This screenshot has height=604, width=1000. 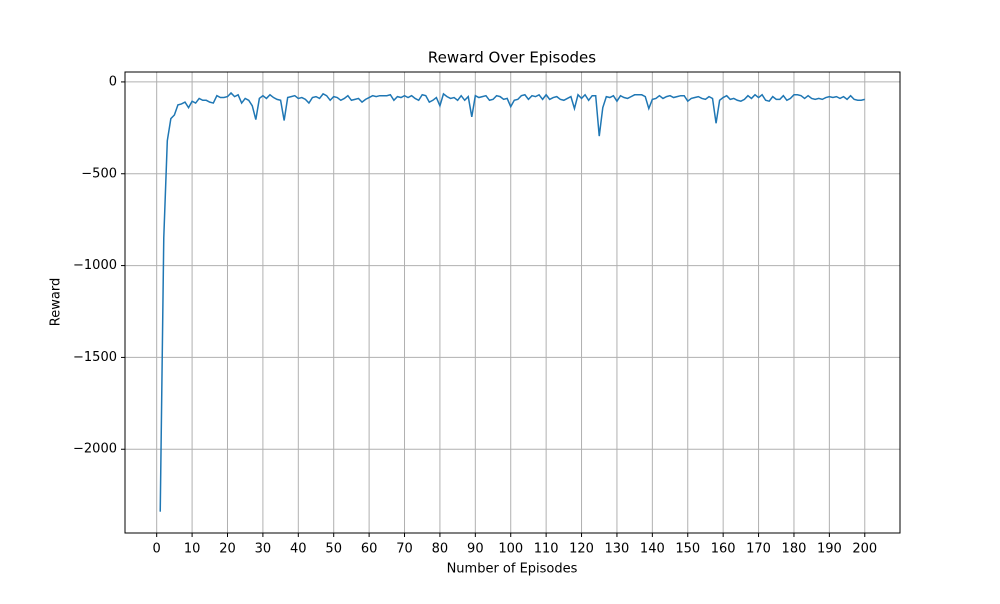 What do you see at coordinates (512, 569) in the screenshot?
I see `x-axis-label: Number of Episodes` at bounding box center [512, 569].